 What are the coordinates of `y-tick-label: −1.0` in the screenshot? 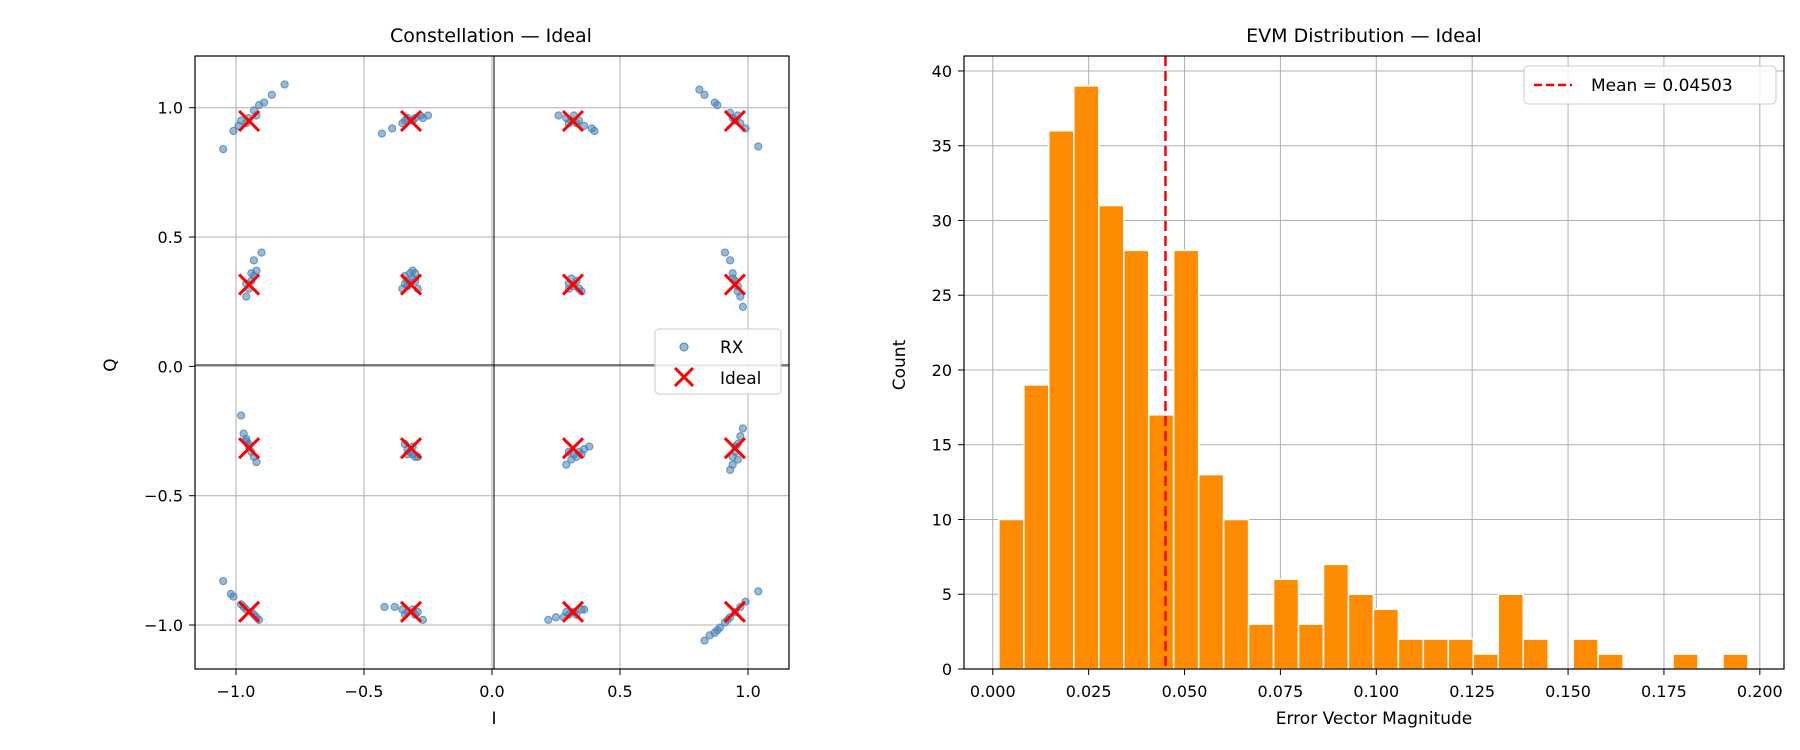 It's located at (163, 625).